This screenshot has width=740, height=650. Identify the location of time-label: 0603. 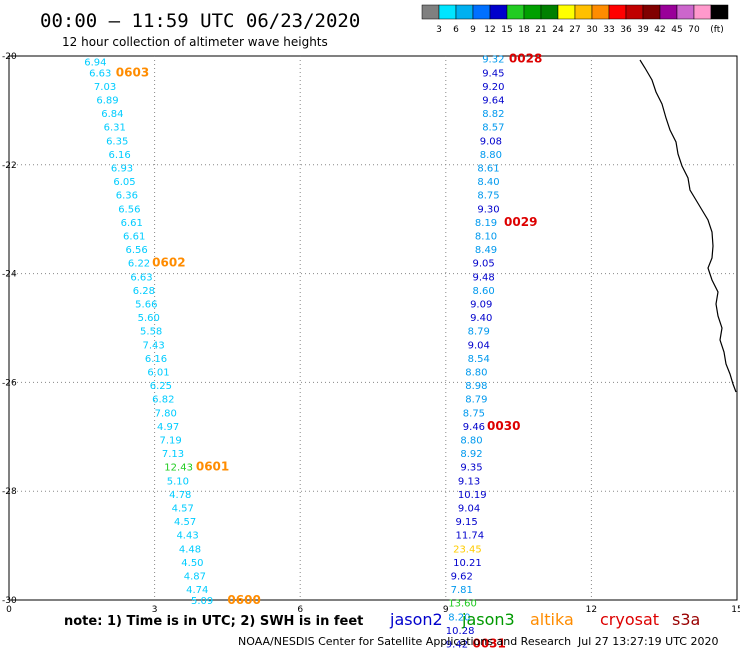
(132, 72).